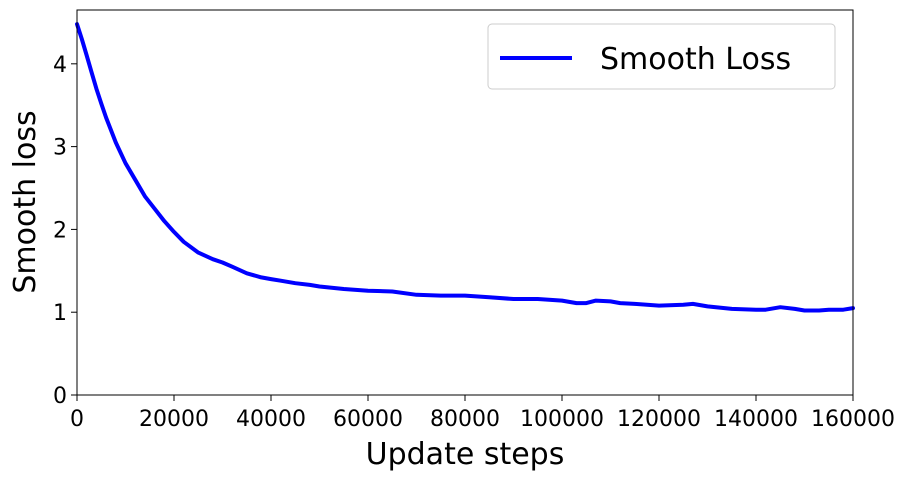 This screenshot has height=482, width=914. I want to click on x-tick-label: 0, so click(77, 419).